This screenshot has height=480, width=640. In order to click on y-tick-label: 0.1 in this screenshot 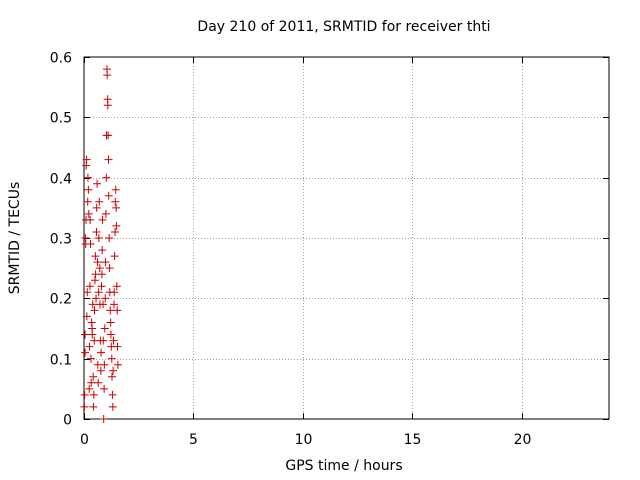, I will do `click(61, 361)`.